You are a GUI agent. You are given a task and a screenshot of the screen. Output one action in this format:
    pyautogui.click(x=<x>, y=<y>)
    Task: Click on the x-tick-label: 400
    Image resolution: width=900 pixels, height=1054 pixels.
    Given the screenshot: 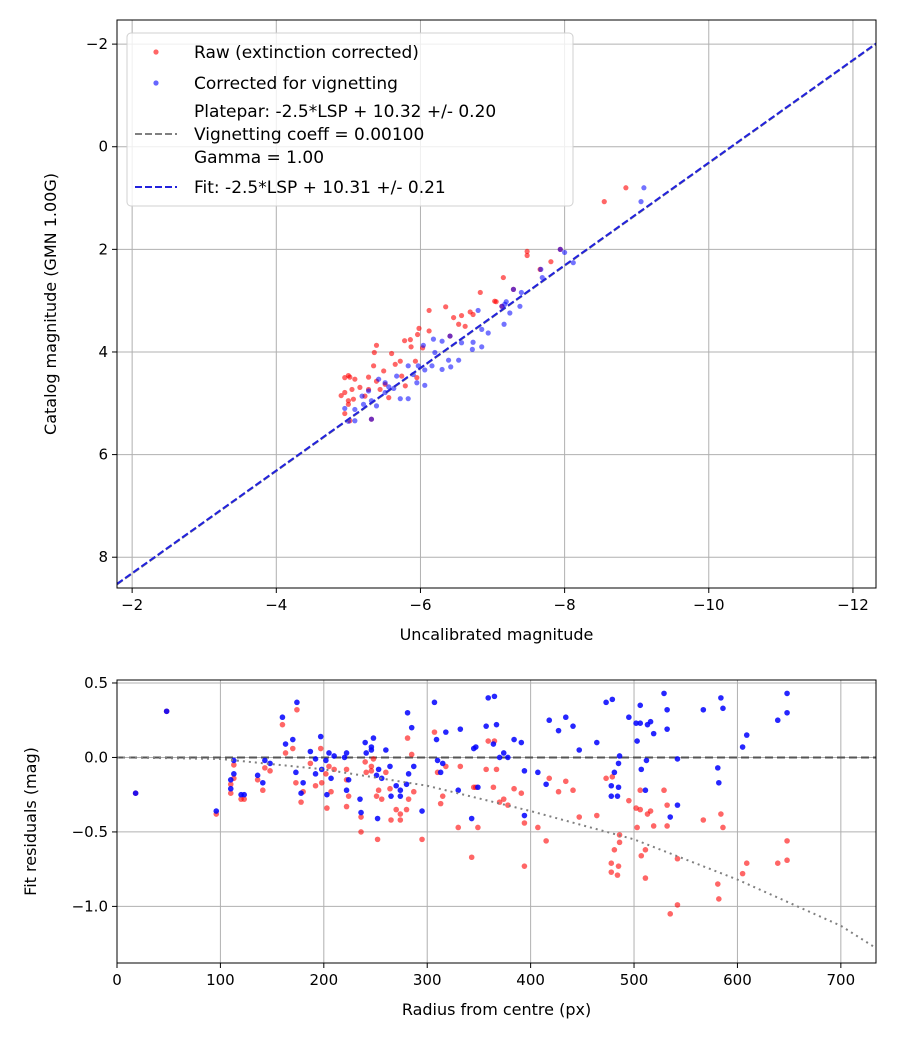 What is the action you would take?
    pyautogui.click(x=530, y=980)
    